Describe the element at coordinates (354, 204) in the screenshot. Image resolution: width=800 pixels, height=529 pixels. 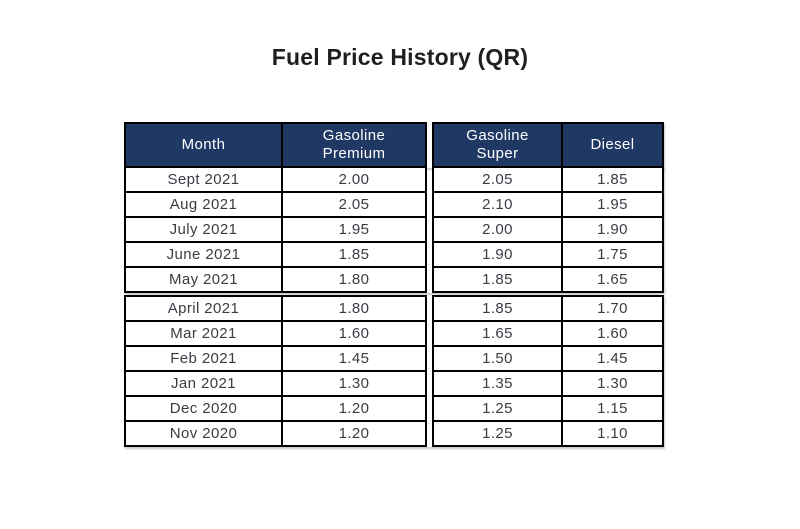
I see `premium-cell: 2.05` at that location.